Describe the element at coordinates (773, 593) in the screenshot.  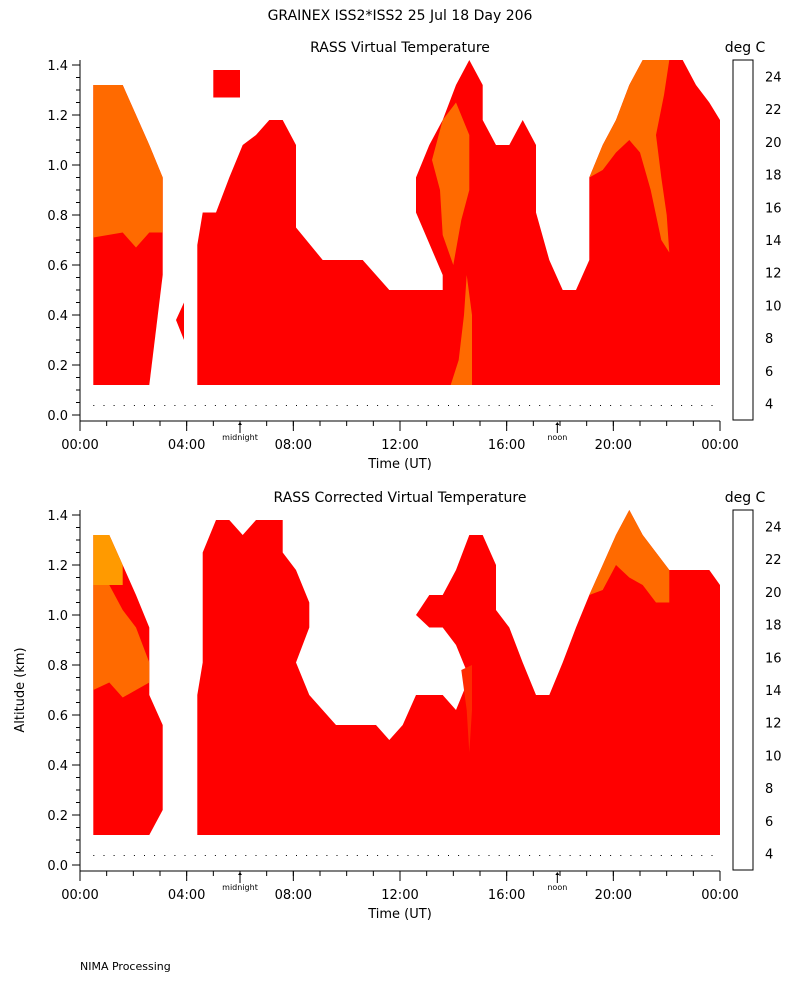
I see `colorbar-label: 20` at that location.